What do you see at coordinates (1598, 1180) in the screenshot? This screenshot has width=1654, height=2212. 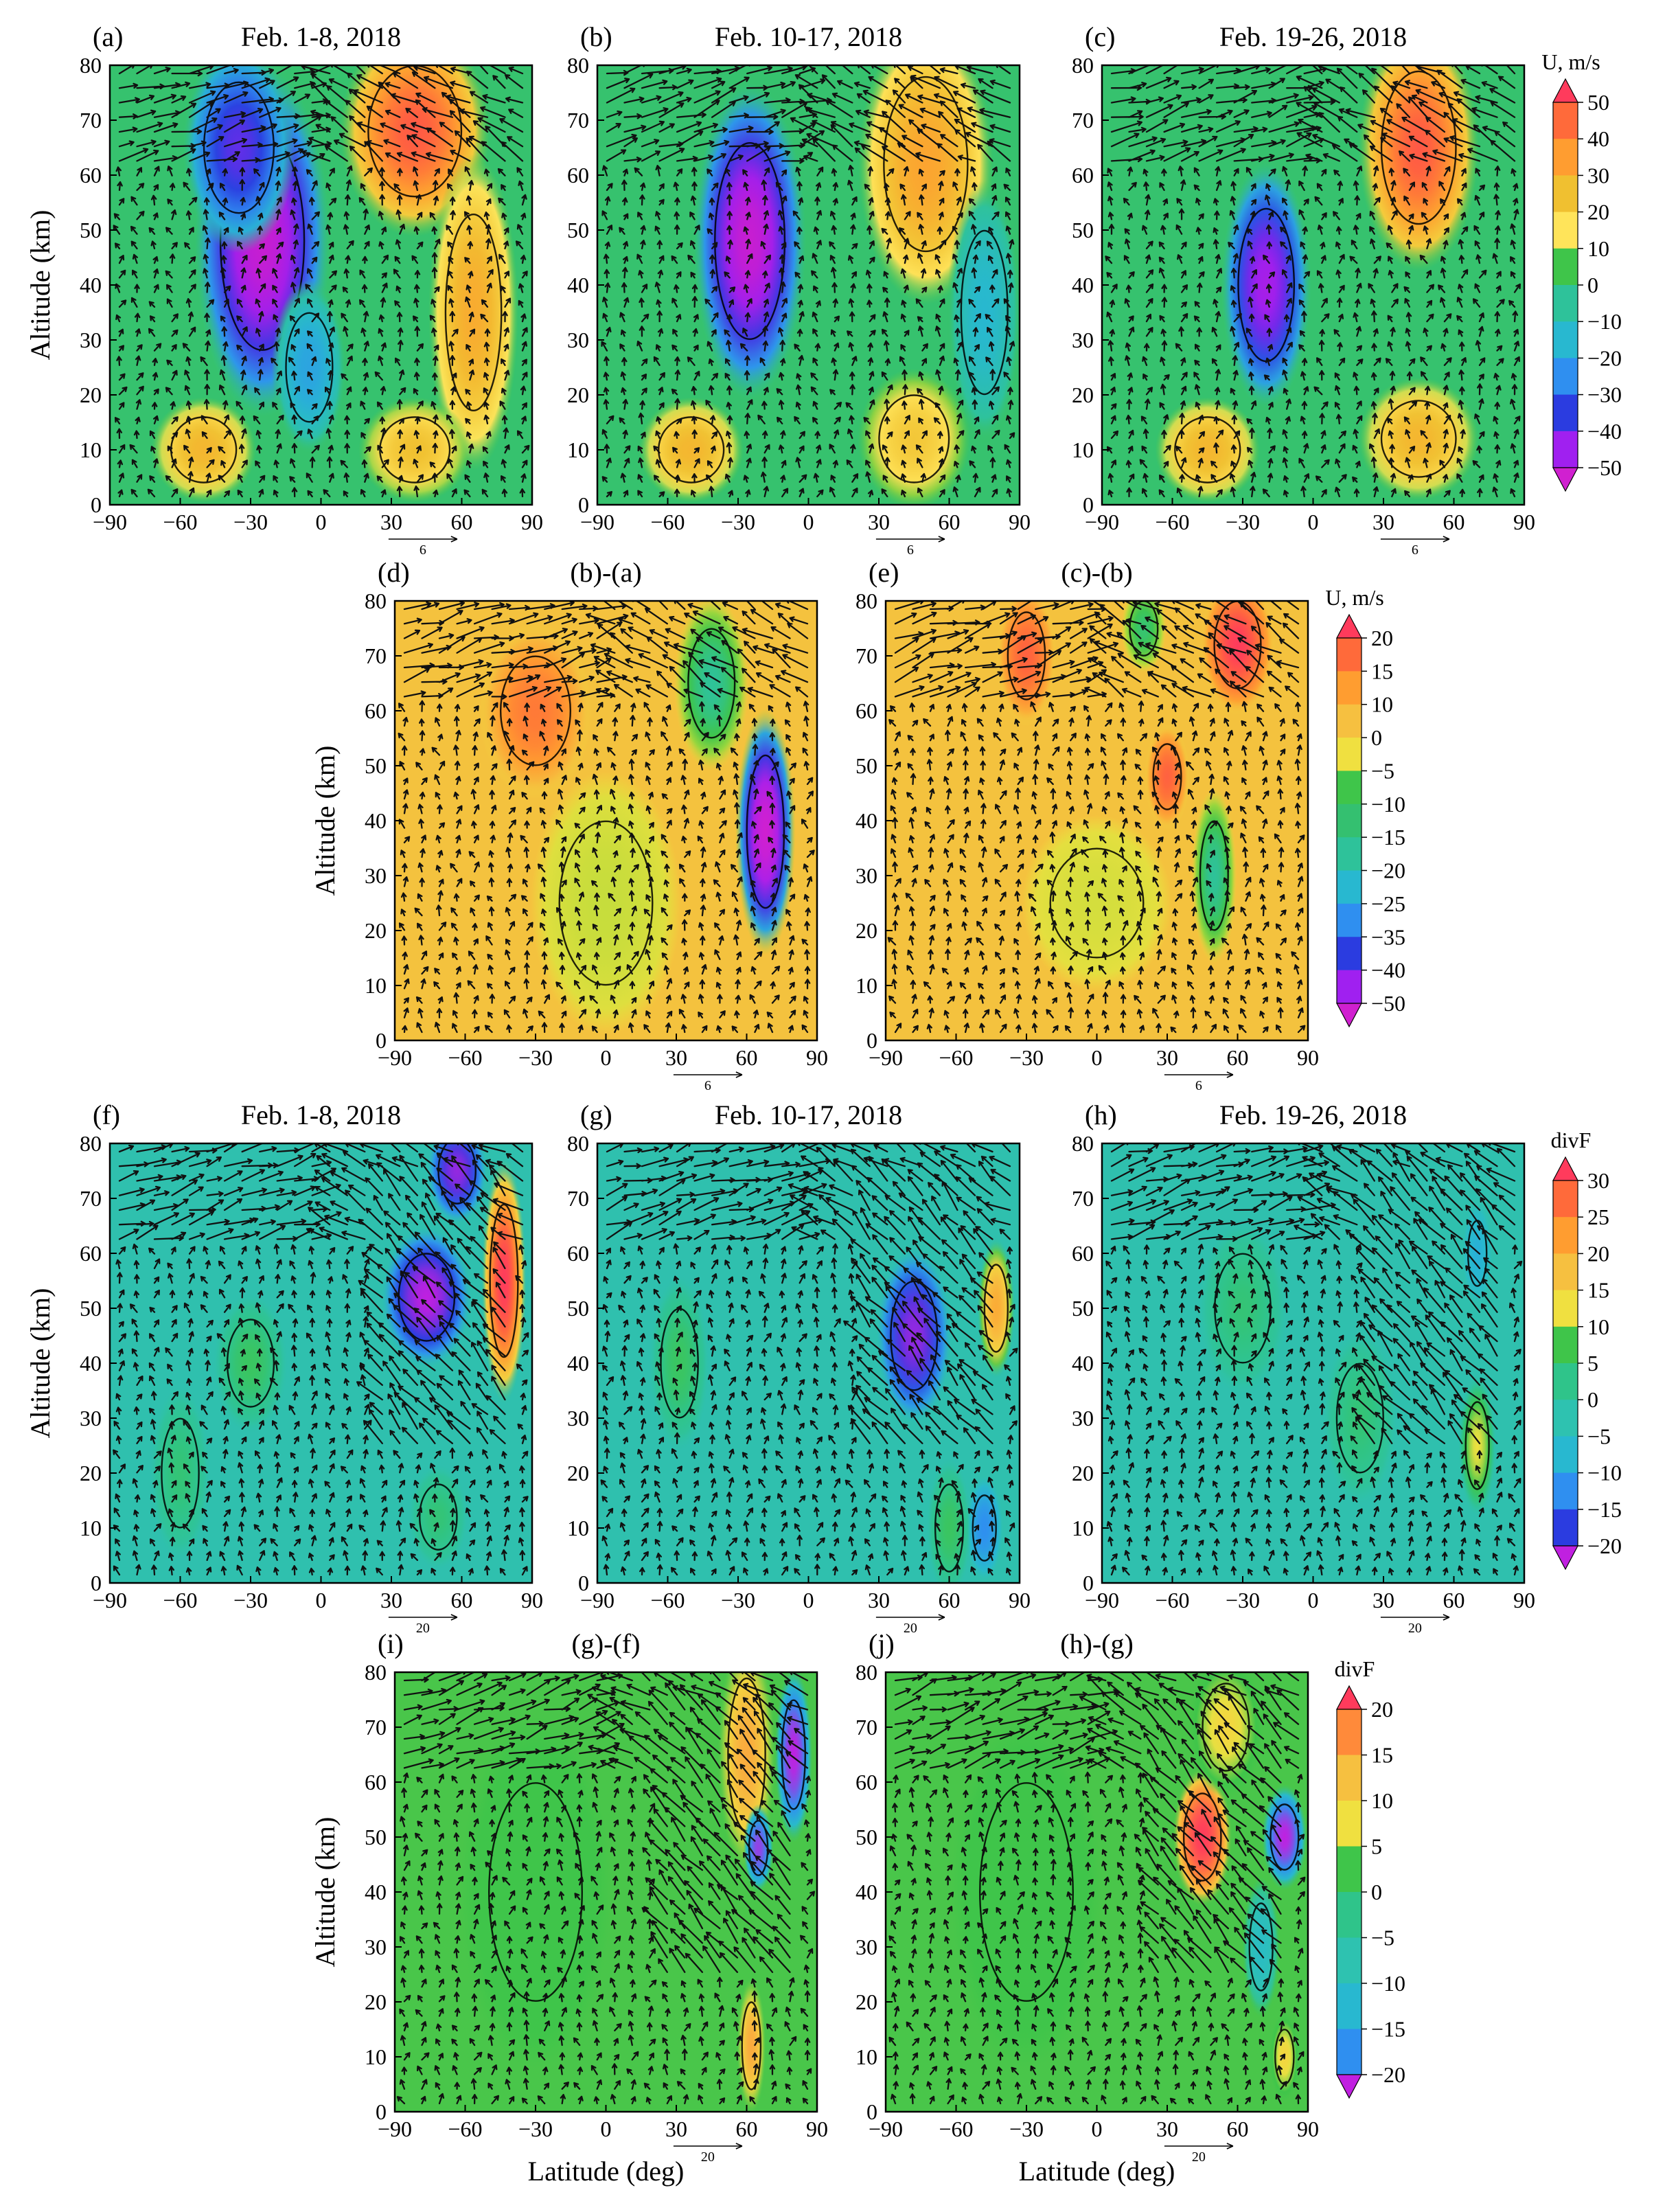 I see `colorbar-label-cb-f-0: 30` at bounding box center [1598, 1180].